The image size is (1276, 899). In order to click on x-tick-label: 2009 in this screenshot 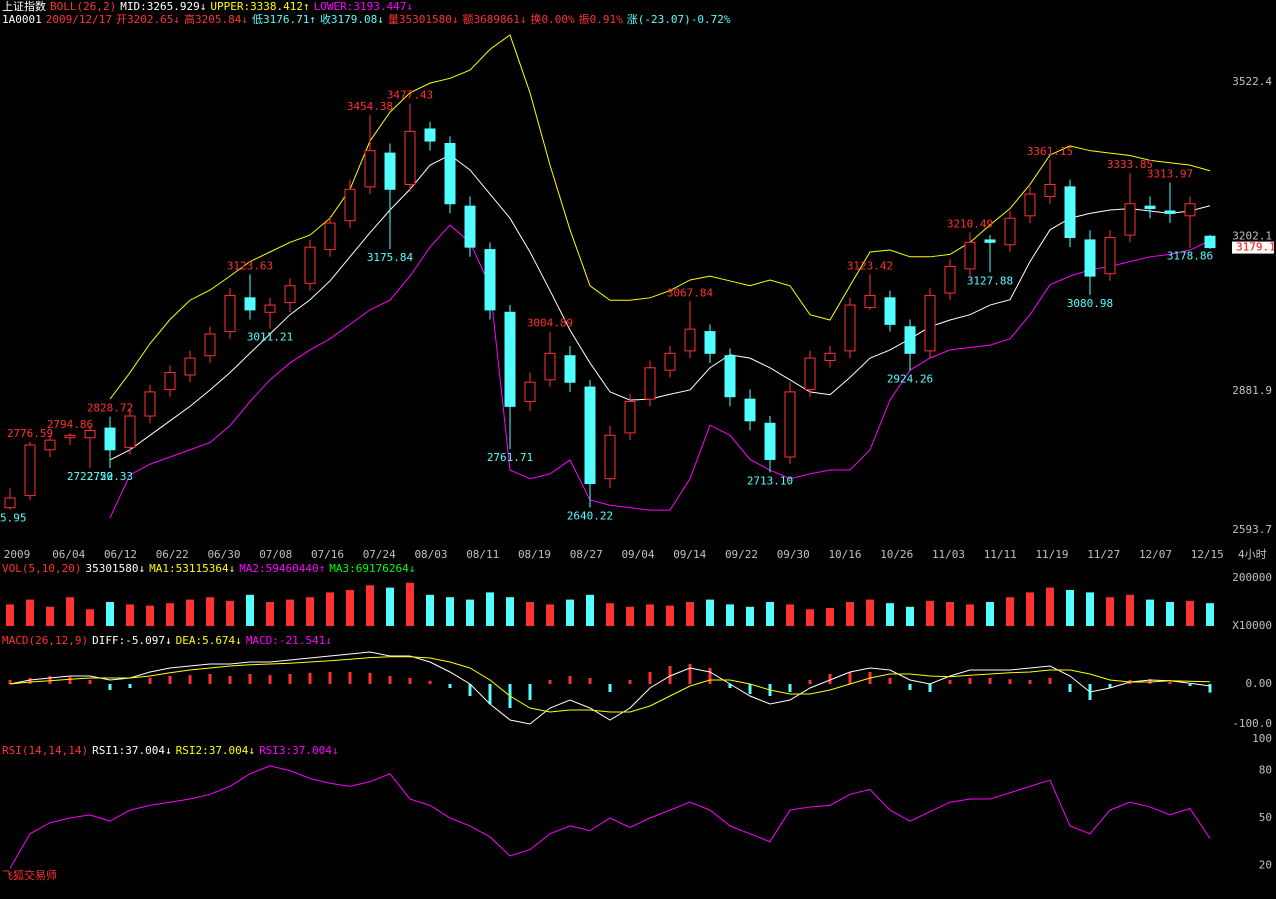, I will do `click(17, 554)`.